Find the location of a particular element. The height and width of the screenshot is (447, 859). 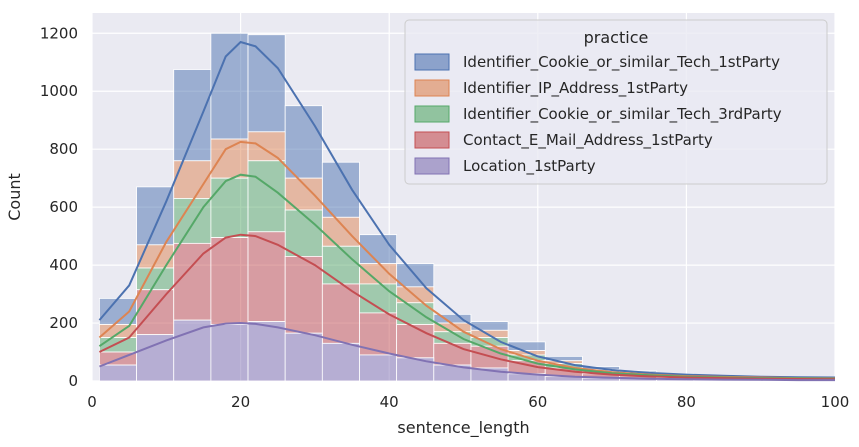

x-tick-label: 0 is located at coordinates (92, 402).